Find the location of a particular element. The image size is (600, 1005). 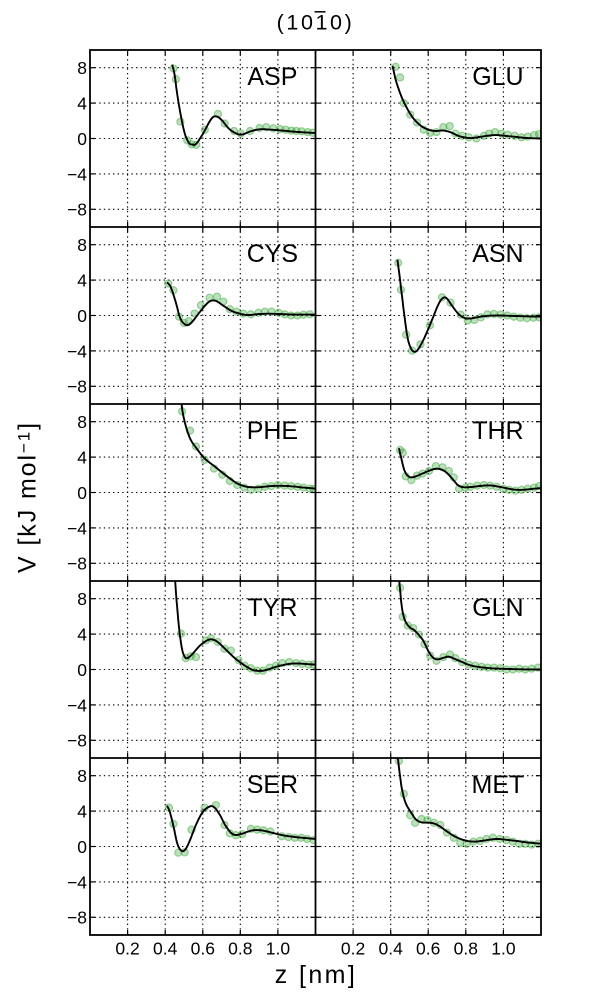

svg-text: (1010) is located at coordinates (316, 23).